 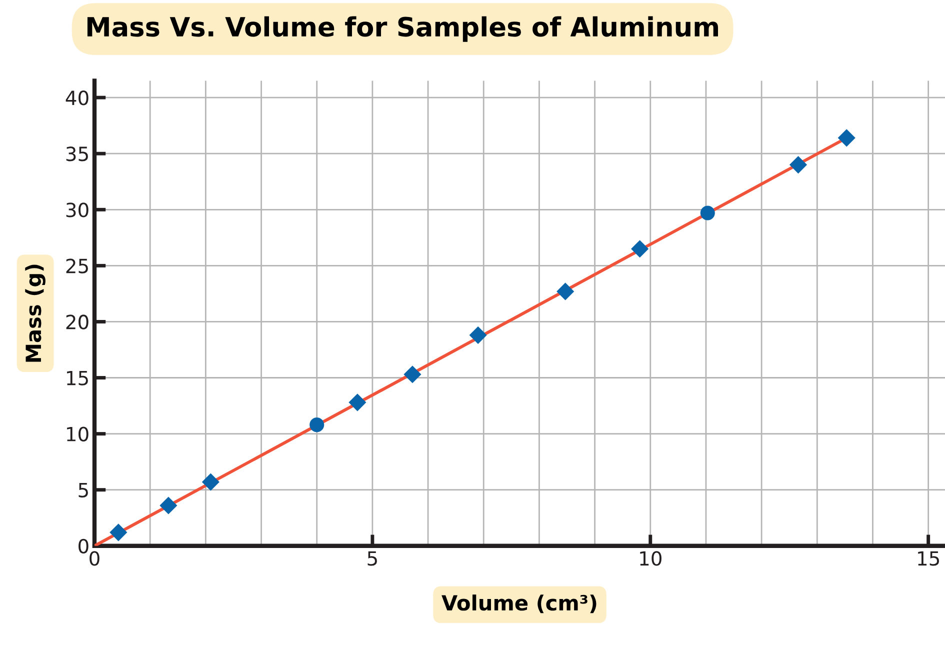 What do you see at coordinates (83, 490) in the screenshot?
I see `y-tick-label: 5` at bounding box center [83, 490].